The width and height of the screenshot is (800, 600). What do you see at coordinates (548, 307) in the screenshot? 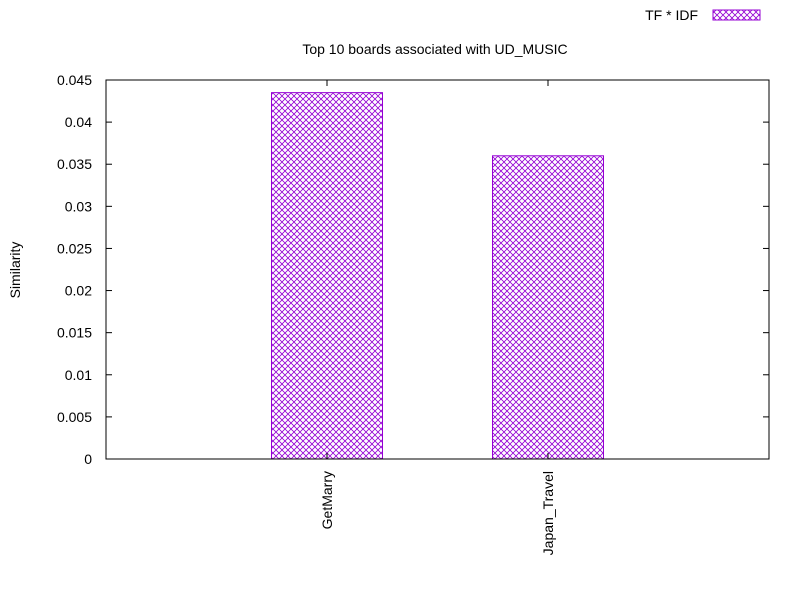
I see `bar-japan-travel` at bounding box center [548, 307].